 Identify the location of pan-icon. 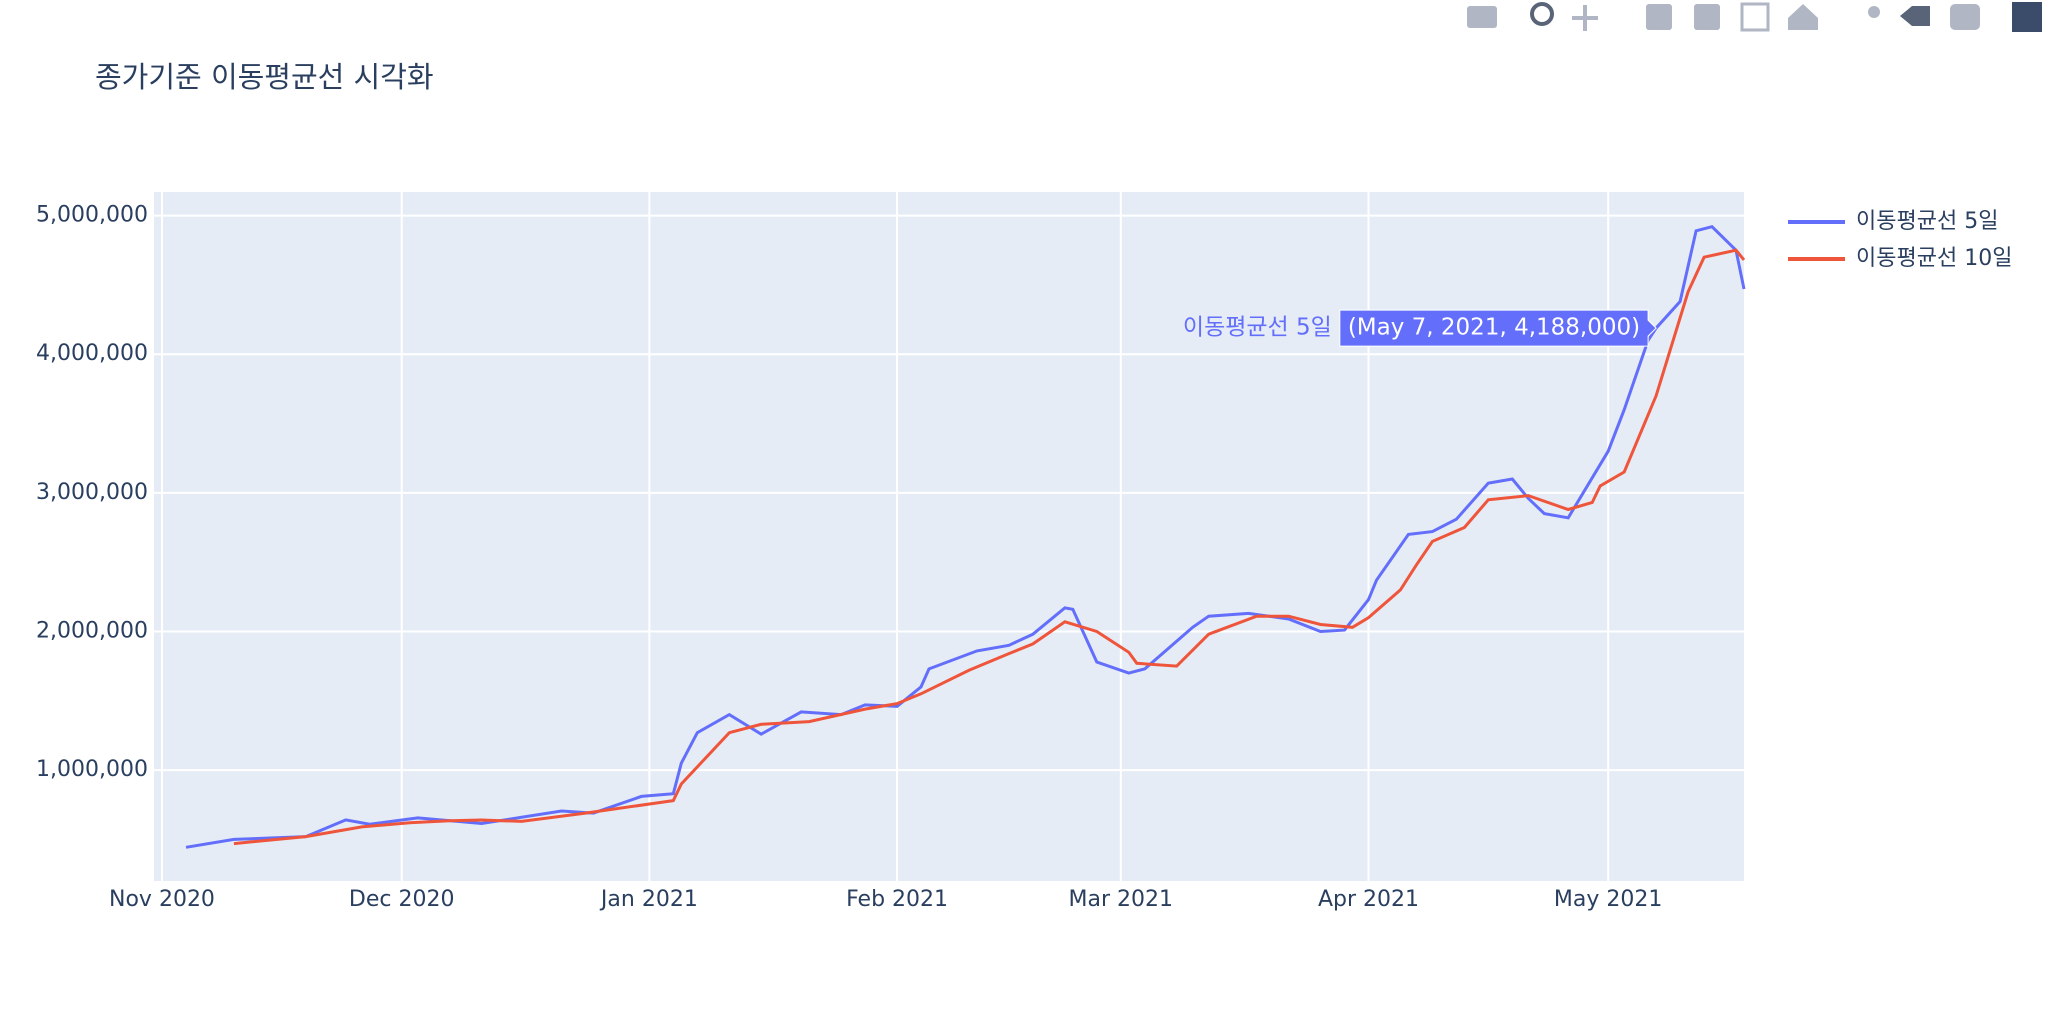
(1585, 18).